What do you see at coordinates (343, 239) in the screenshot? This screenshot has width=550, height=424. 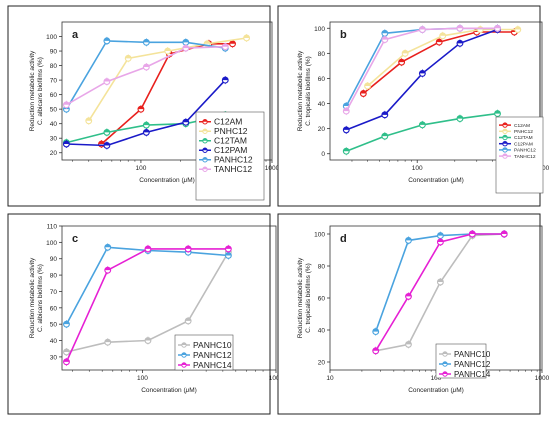 I see `panel-letter: d` at bounding box center [343, 239].